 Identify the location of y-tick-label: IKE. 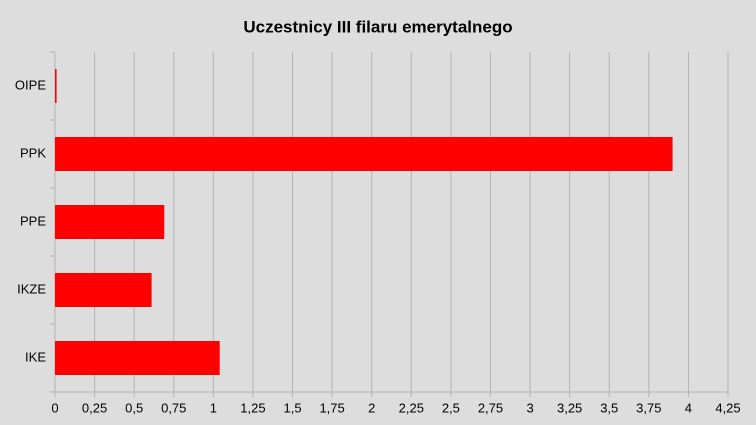
(35, 356).